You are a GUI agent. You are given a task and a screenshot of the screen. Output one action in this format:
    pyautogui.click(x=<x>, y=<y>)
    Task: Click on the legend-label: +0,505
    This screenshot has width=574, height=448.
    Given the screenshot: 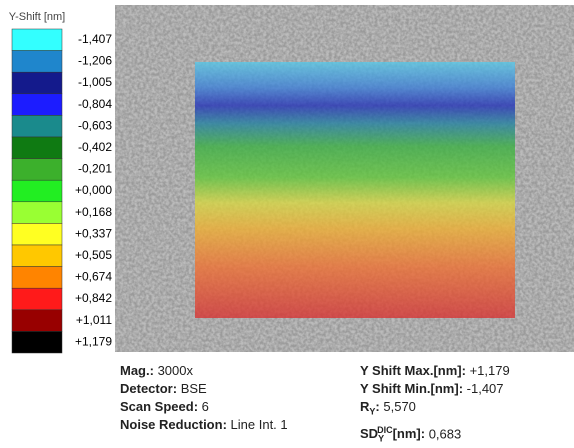 What is the action you would take?
    pyautogui.click(x=93, y=255)
    